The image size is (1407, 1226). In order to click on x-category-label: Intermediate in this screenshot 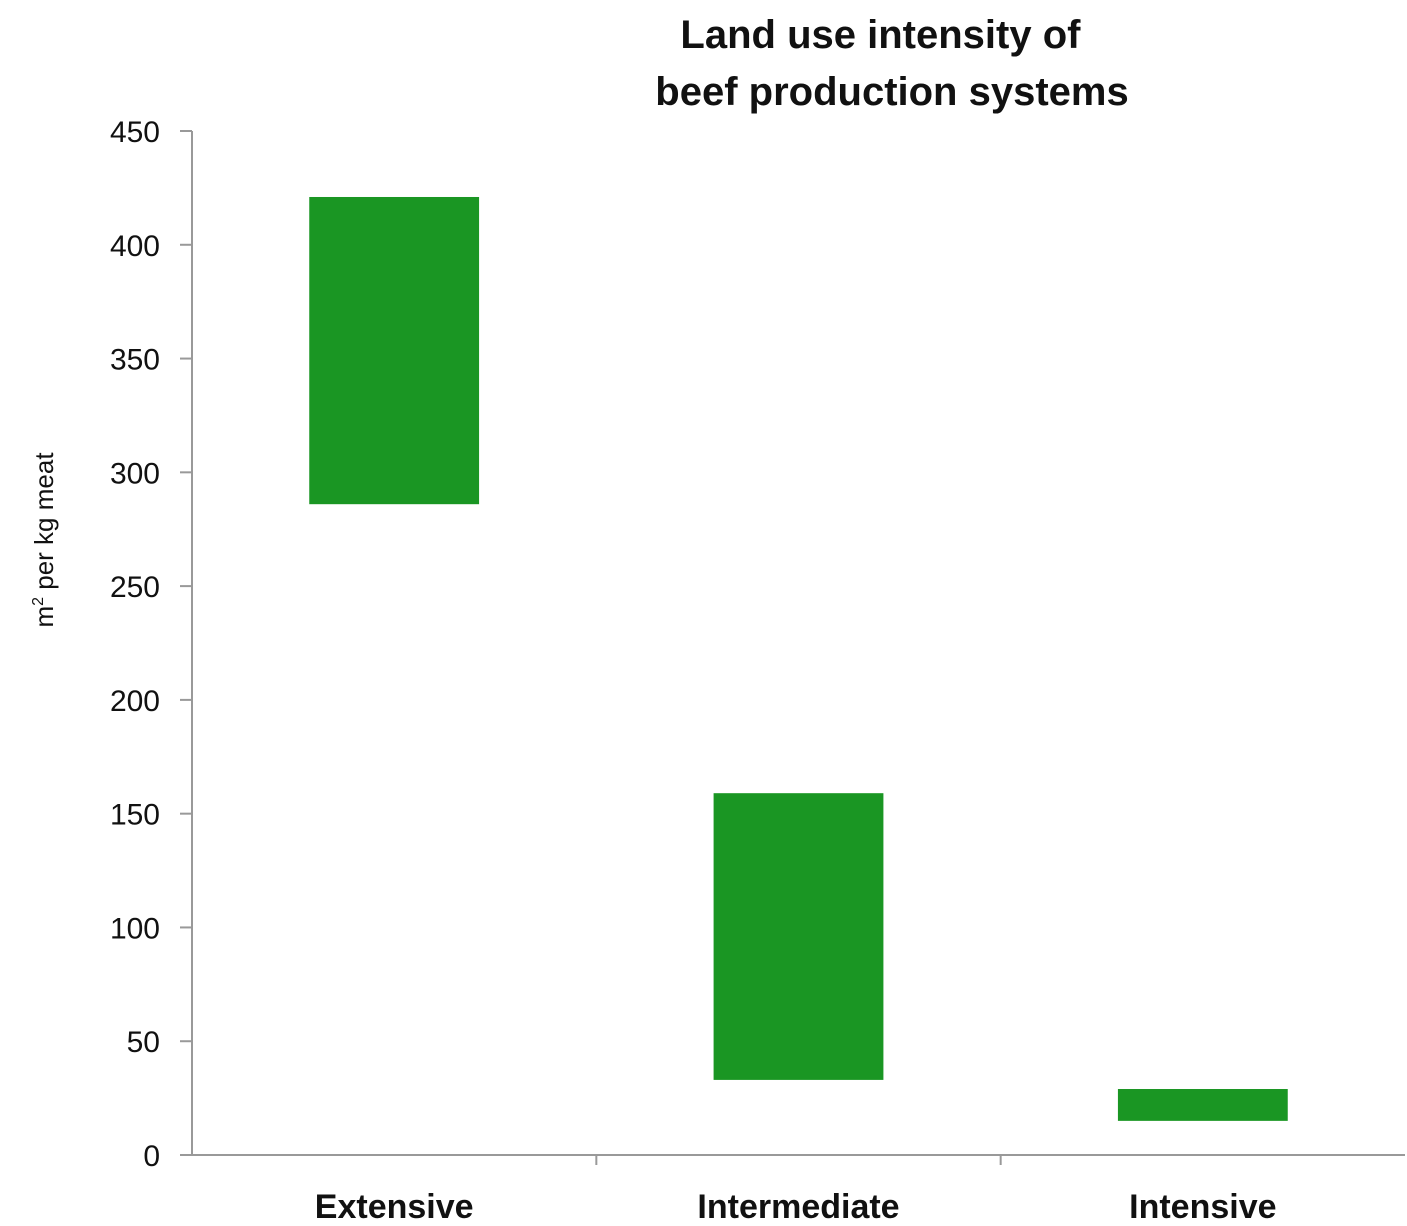, I will do `click(798, 1207)`.